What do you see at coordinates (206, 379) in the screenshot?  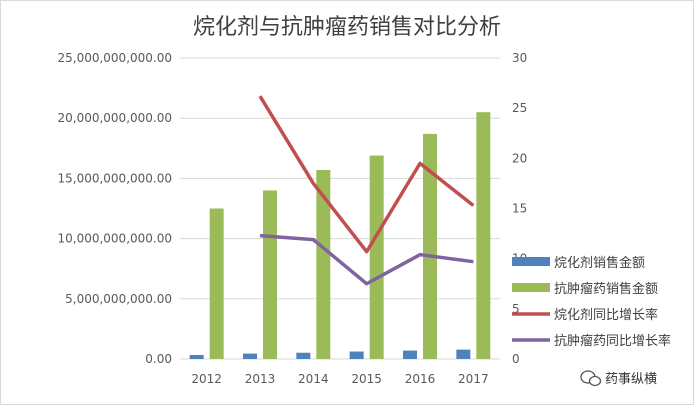 I see `x-tick-label: 2012` at bounding box center [206, 379].